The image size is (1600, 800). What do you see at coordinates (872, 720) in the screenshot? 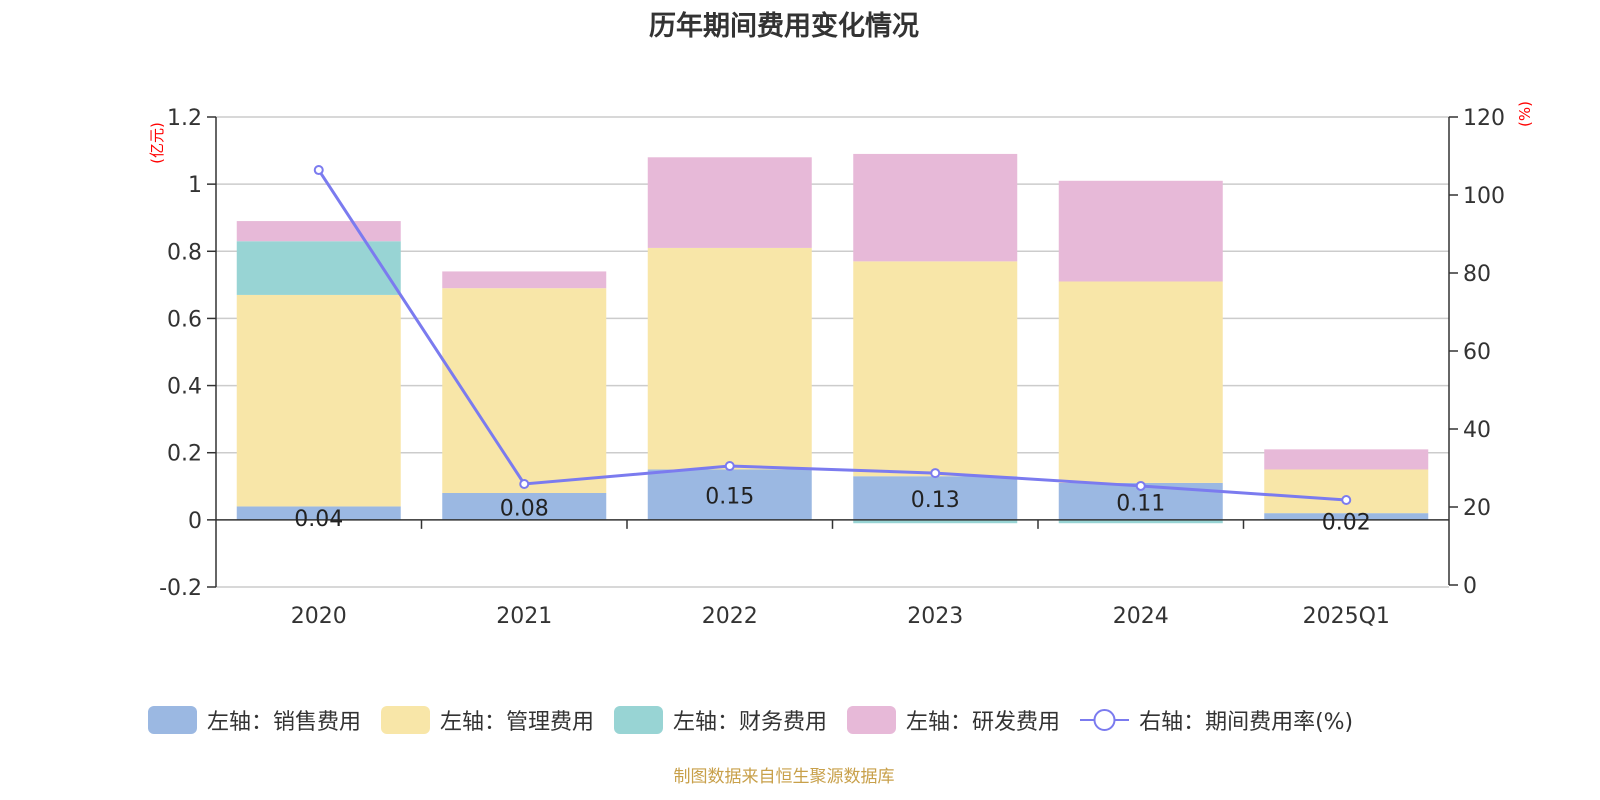
I see `legend-swatch-rd` at bounding box center [872, 720].